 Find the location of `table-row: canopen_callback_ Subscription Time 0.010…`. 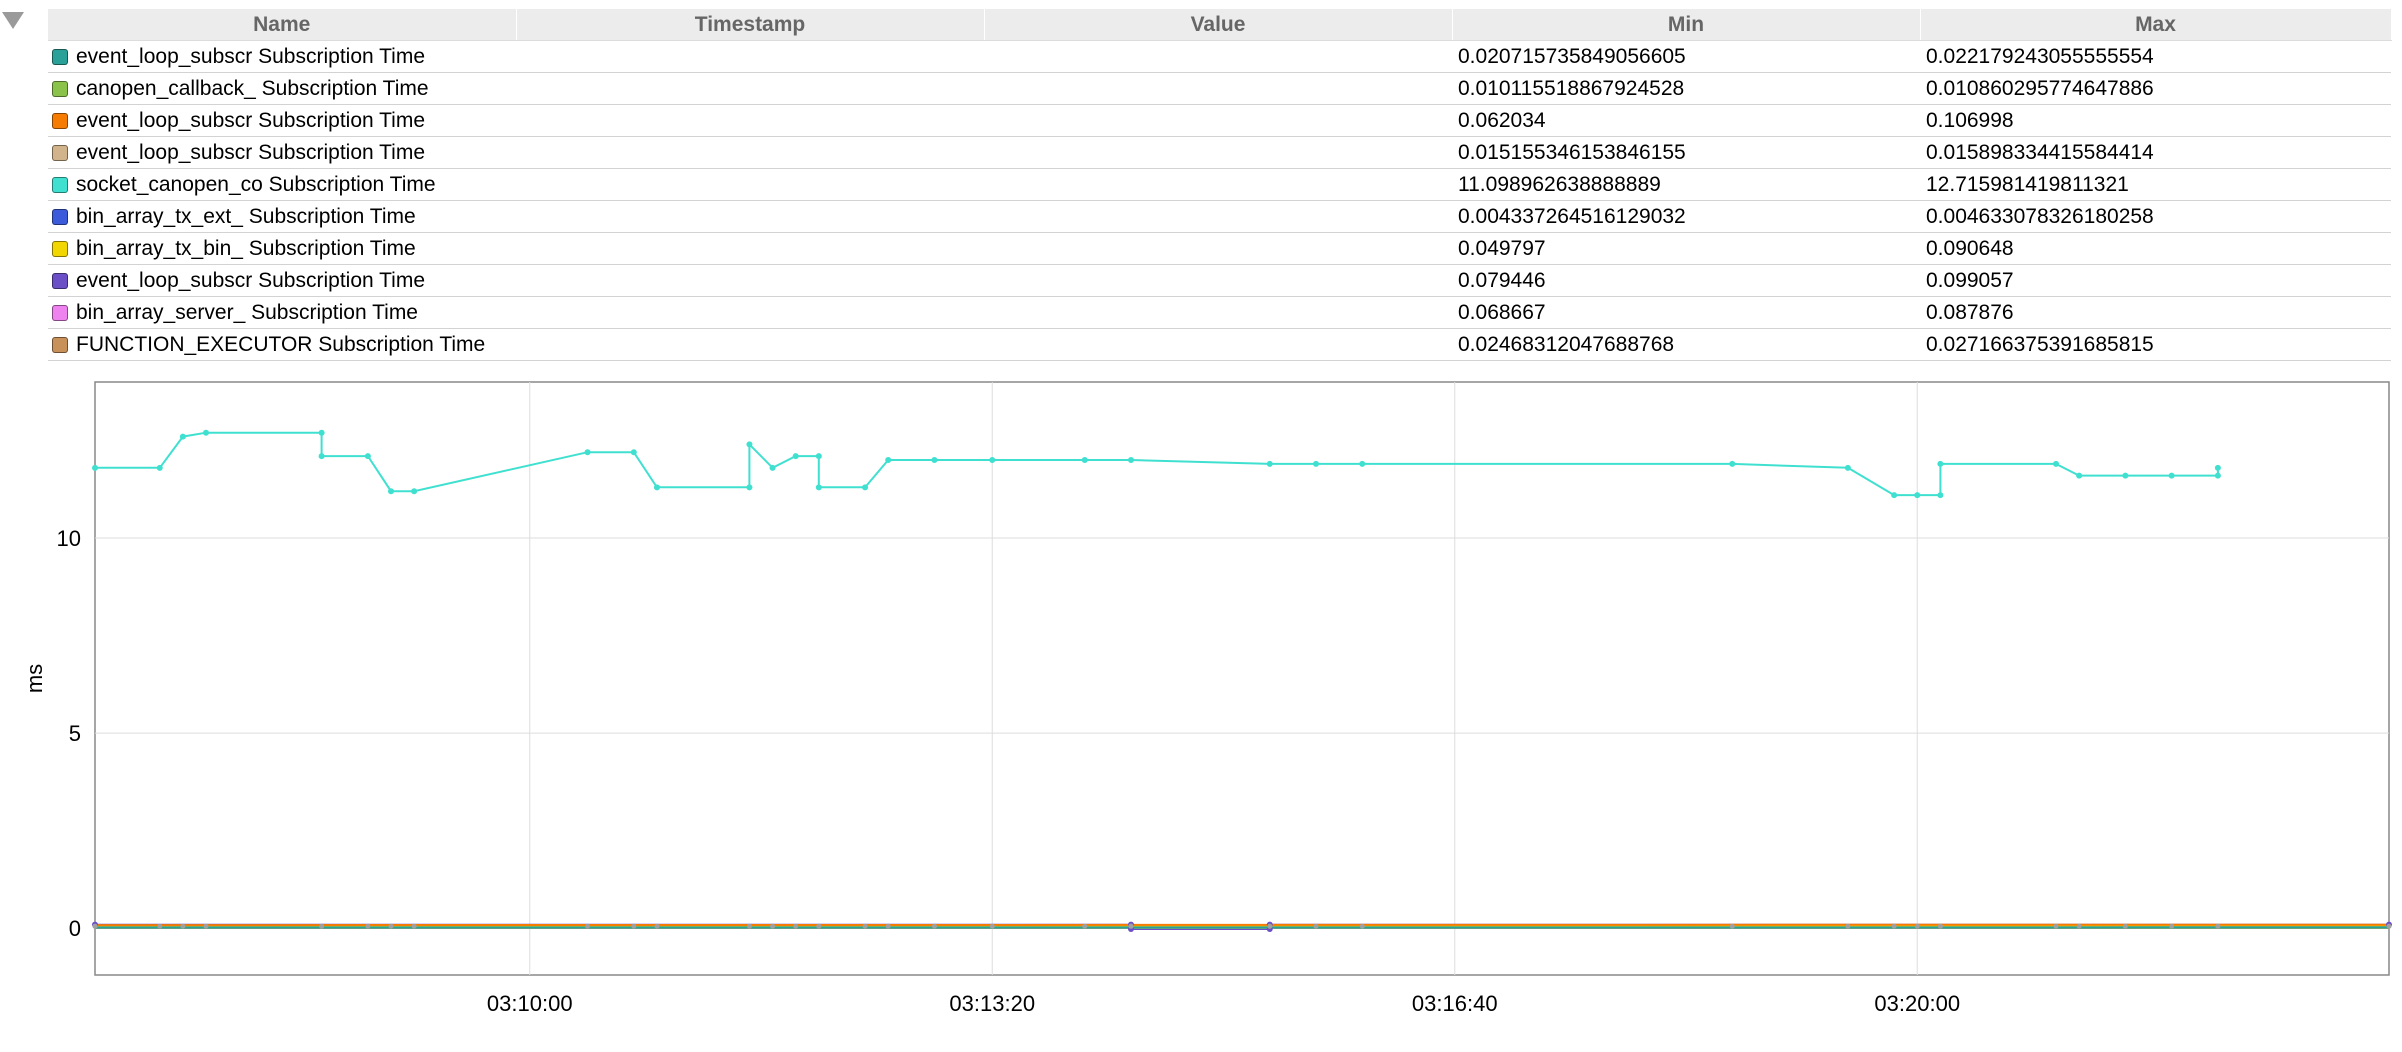

table-row: canopen_callback_ Subscription Time 0.010… is located at coordinates (1219, 88).